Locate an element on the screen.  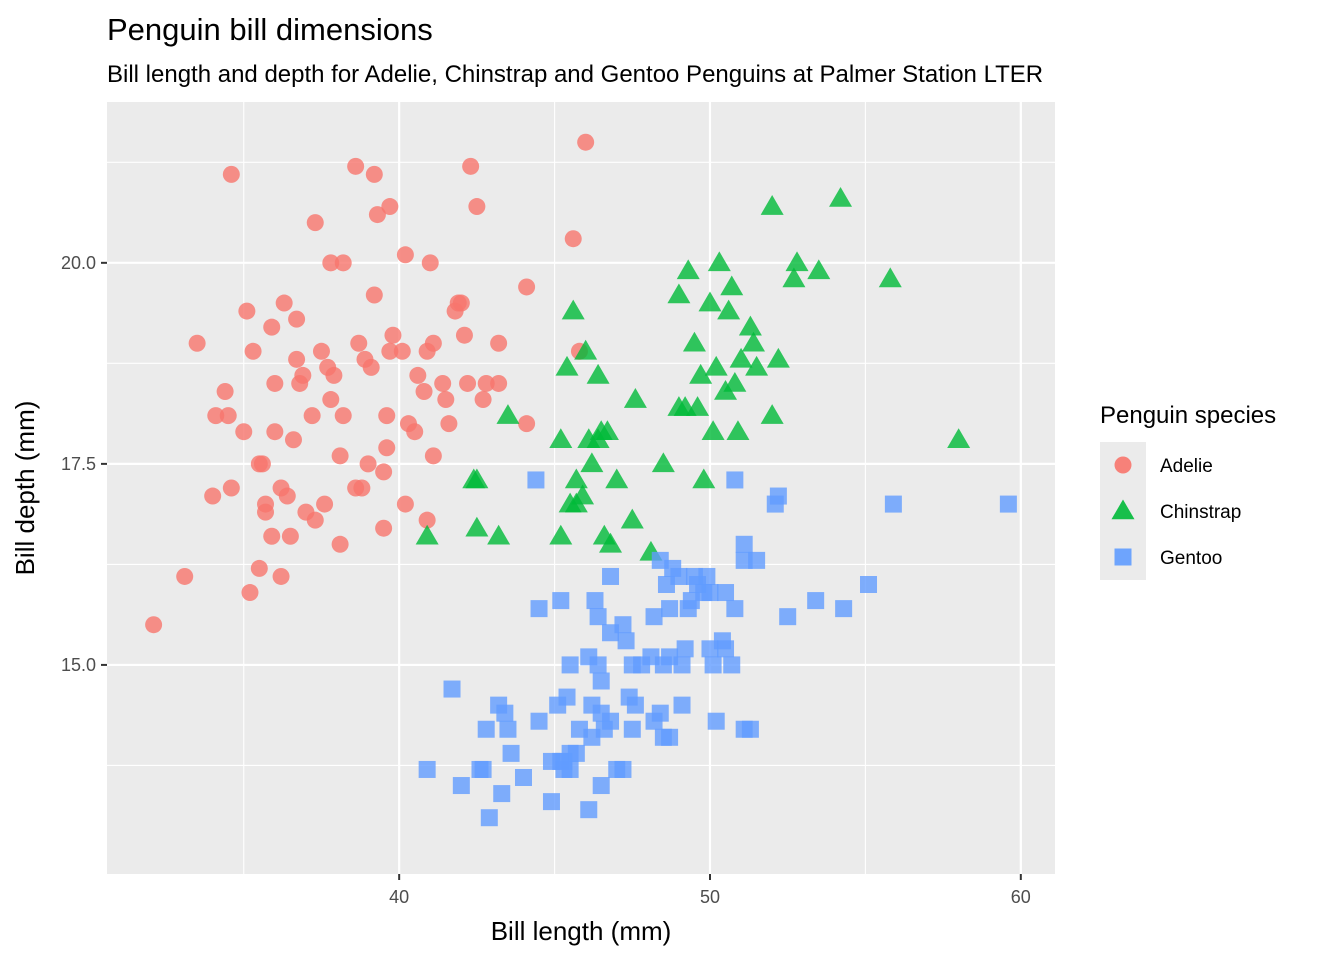
legend-key-adelie is located at coordinates (1123, 465).